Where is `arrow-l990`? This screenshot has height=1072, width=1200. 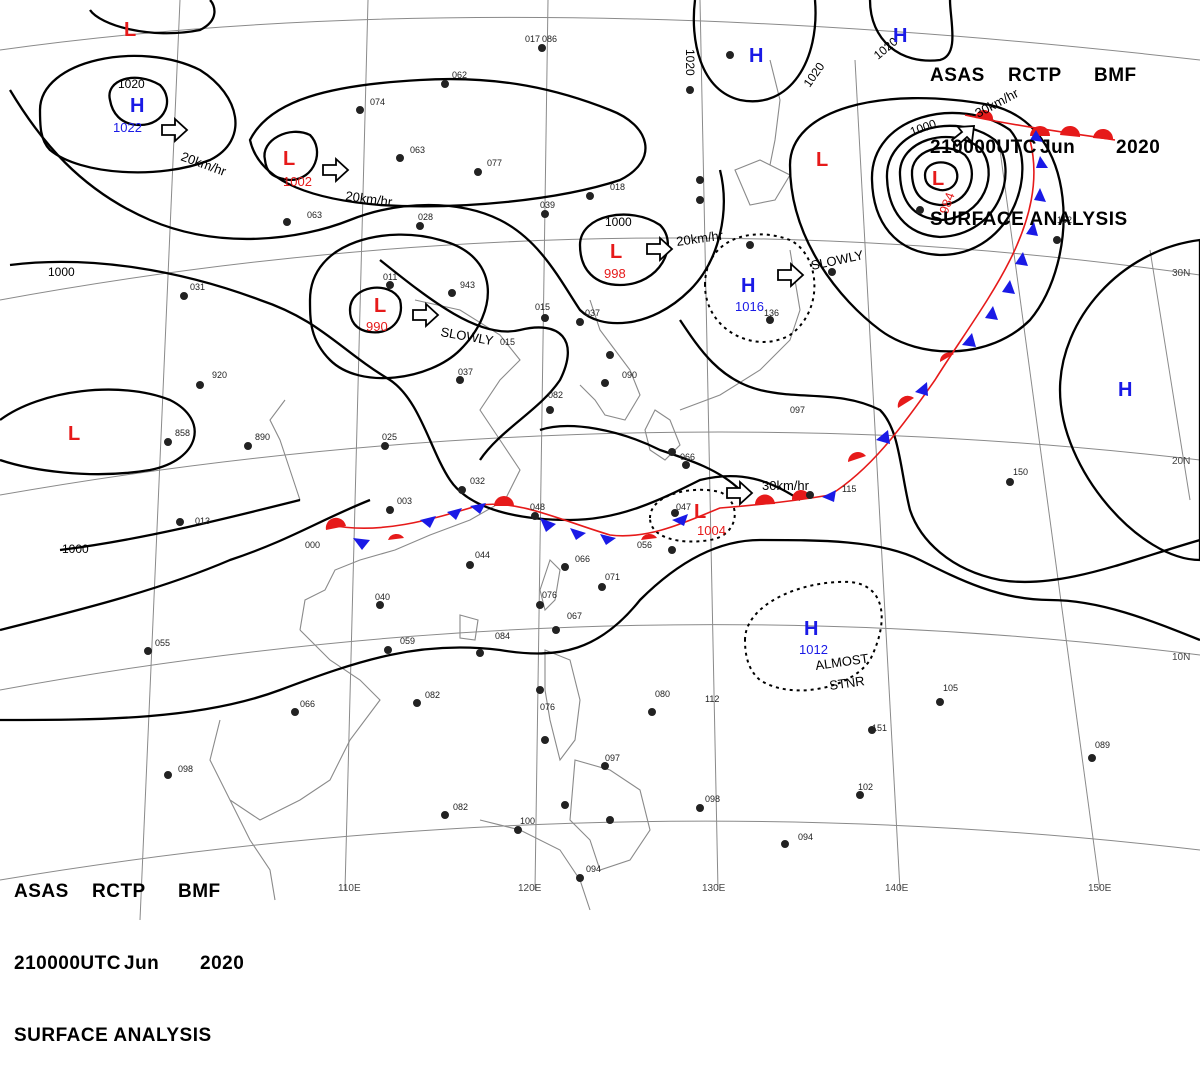
arrow-l990 is located at coordinates (426, 315).